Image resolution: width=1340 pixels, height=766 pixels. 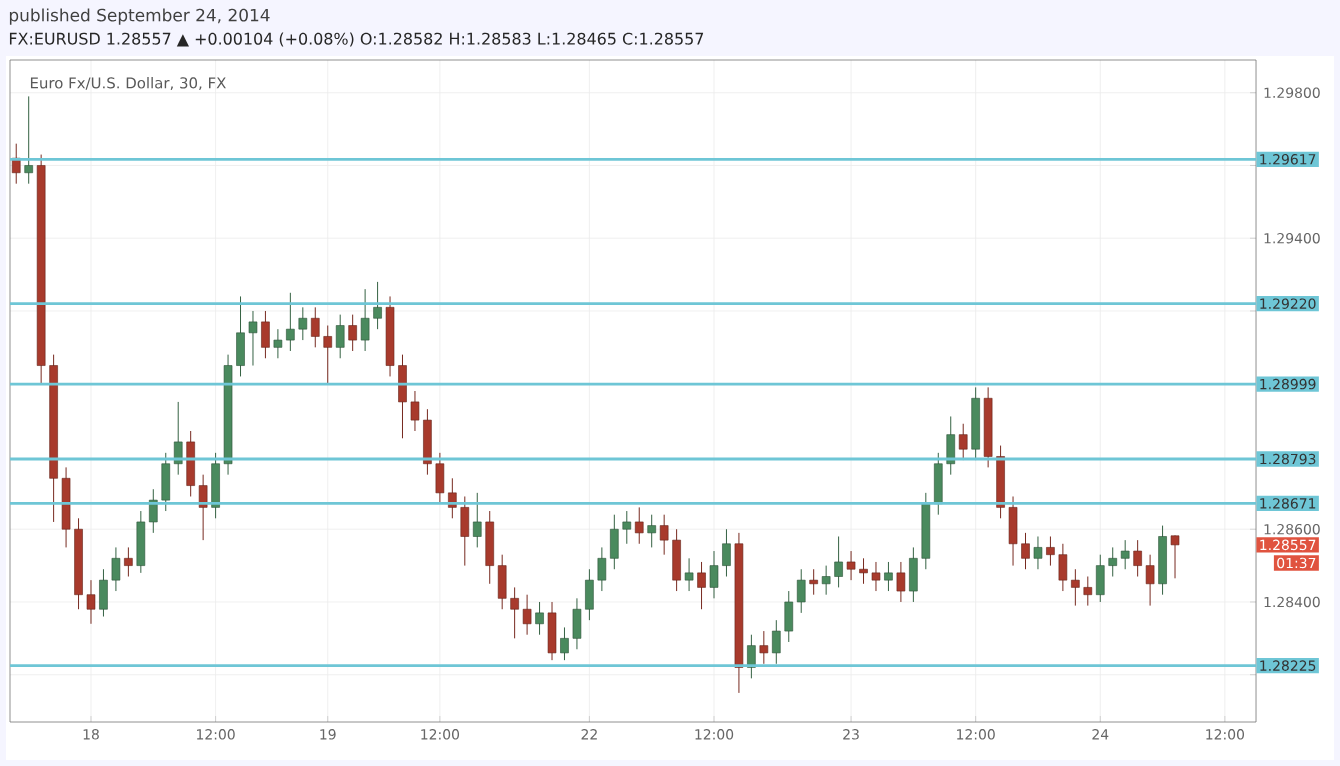 What do you see at coordinates (139, 16) in the screenshot?
I see `chart-subtitle: published September 24, 2014` at bounding box center [139, 16].